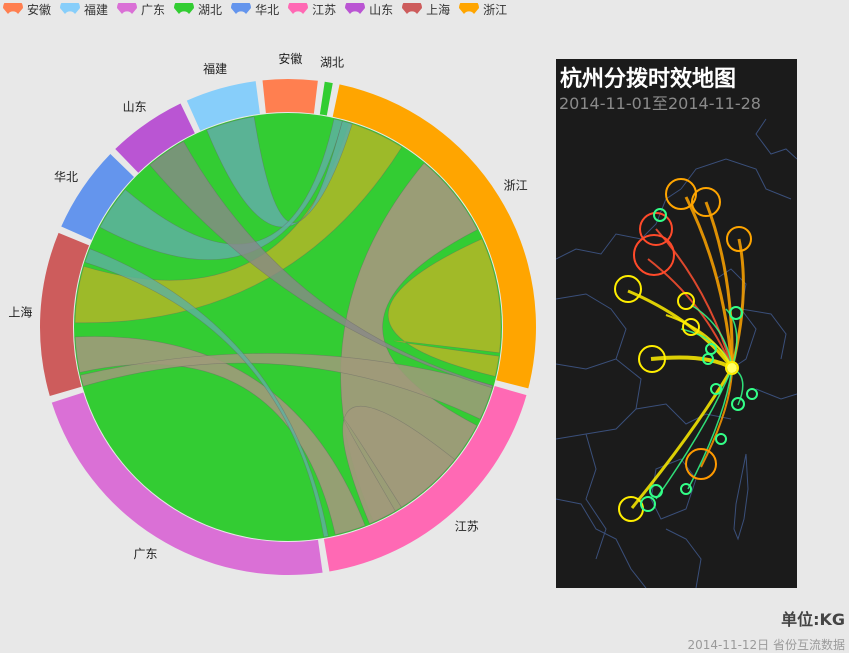 The height and width of the screenshot is (653, 849). I want to click on legend-item: 广东, so click(140, 9).